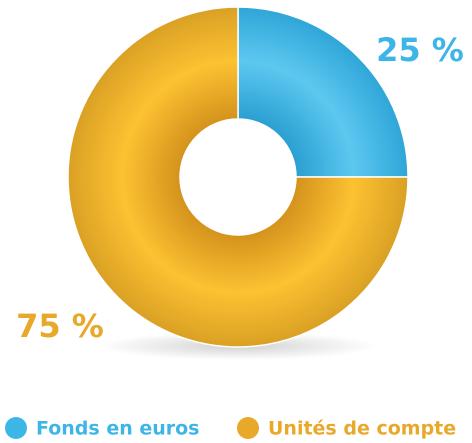 The width and height of the screenshot is (472, 443). I want to click on legend-label: Fonds en euros, so click(118, 429).